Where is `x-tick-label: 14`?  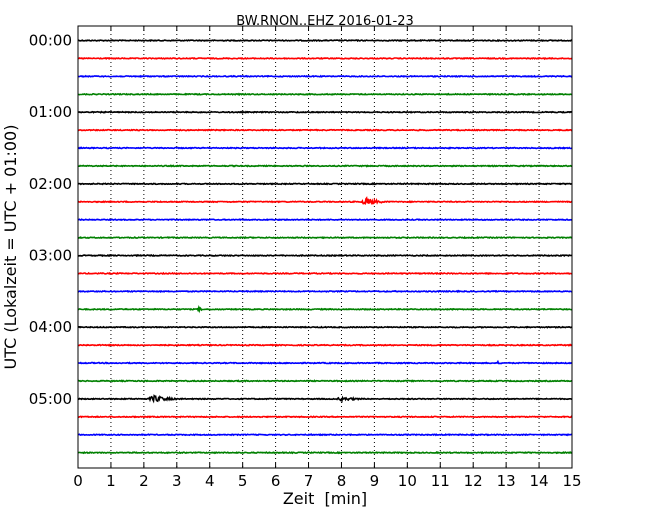 x-tick-label: 14 is located at coordinates (539, 481).